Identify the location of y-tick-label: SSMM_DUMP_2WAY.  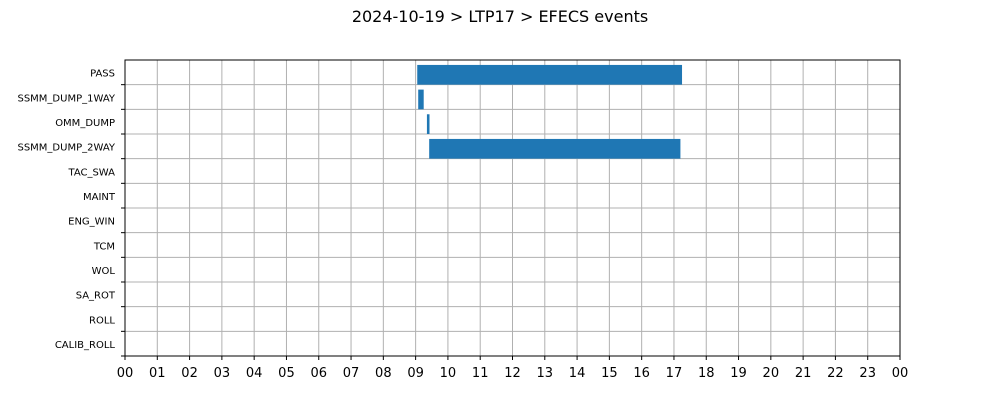
(66, 148).